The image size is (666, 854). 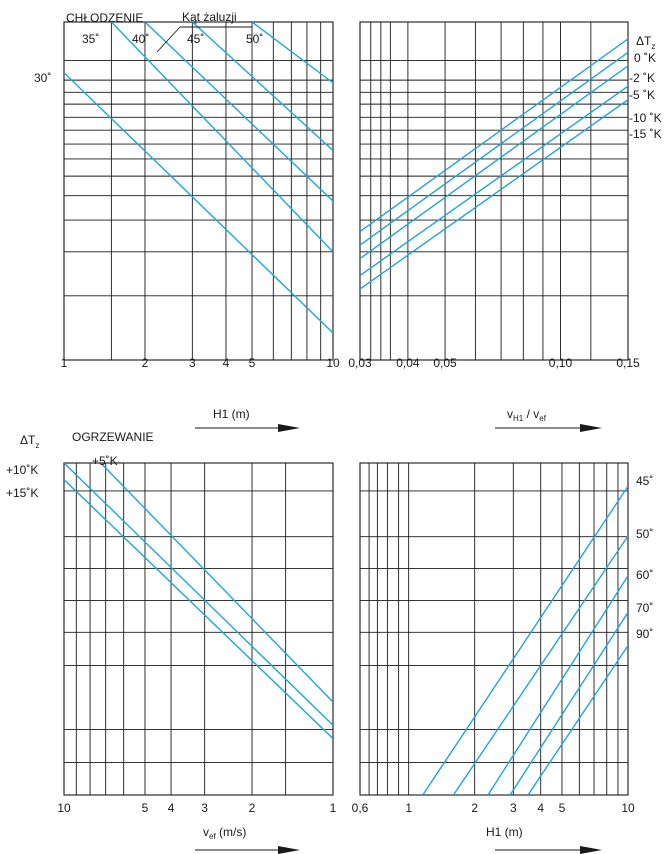 What do you see at coordinates (90, 39) in the screenshot?
I see `angle-35-label: 35˚` at bounding box center [90, 39].